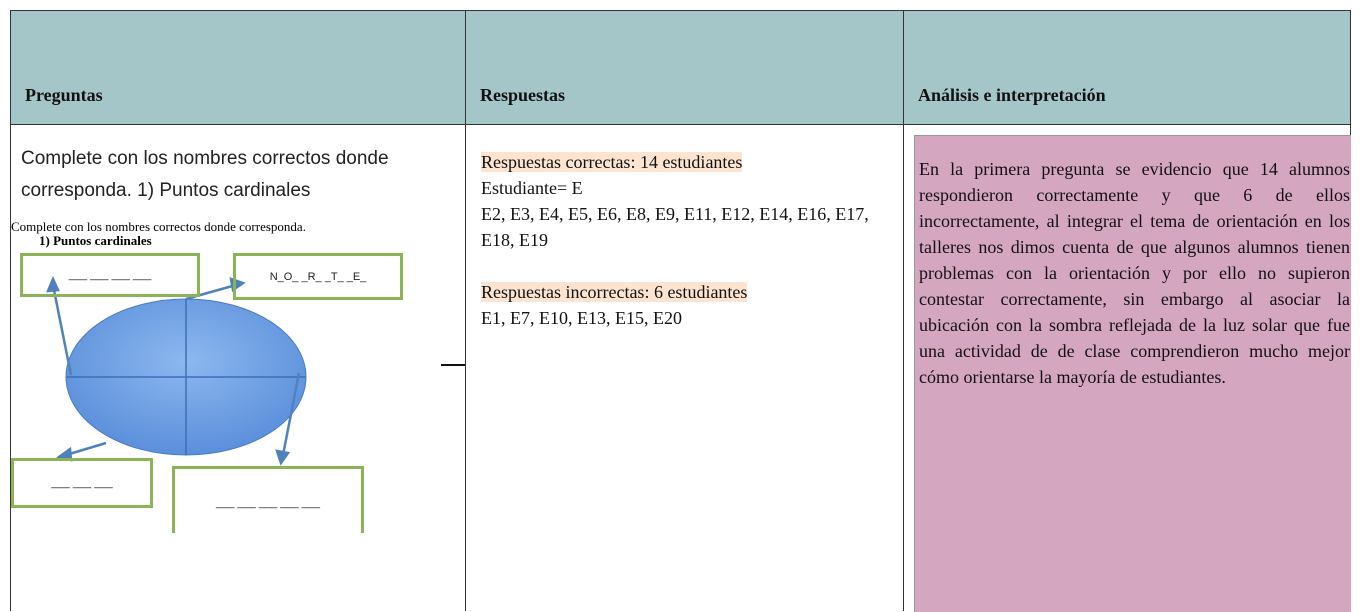 The image size is (1361, 612). Describe the element at coordinates (523, 95) in the screenshot. I see `header-text: Respuestas` at that location.